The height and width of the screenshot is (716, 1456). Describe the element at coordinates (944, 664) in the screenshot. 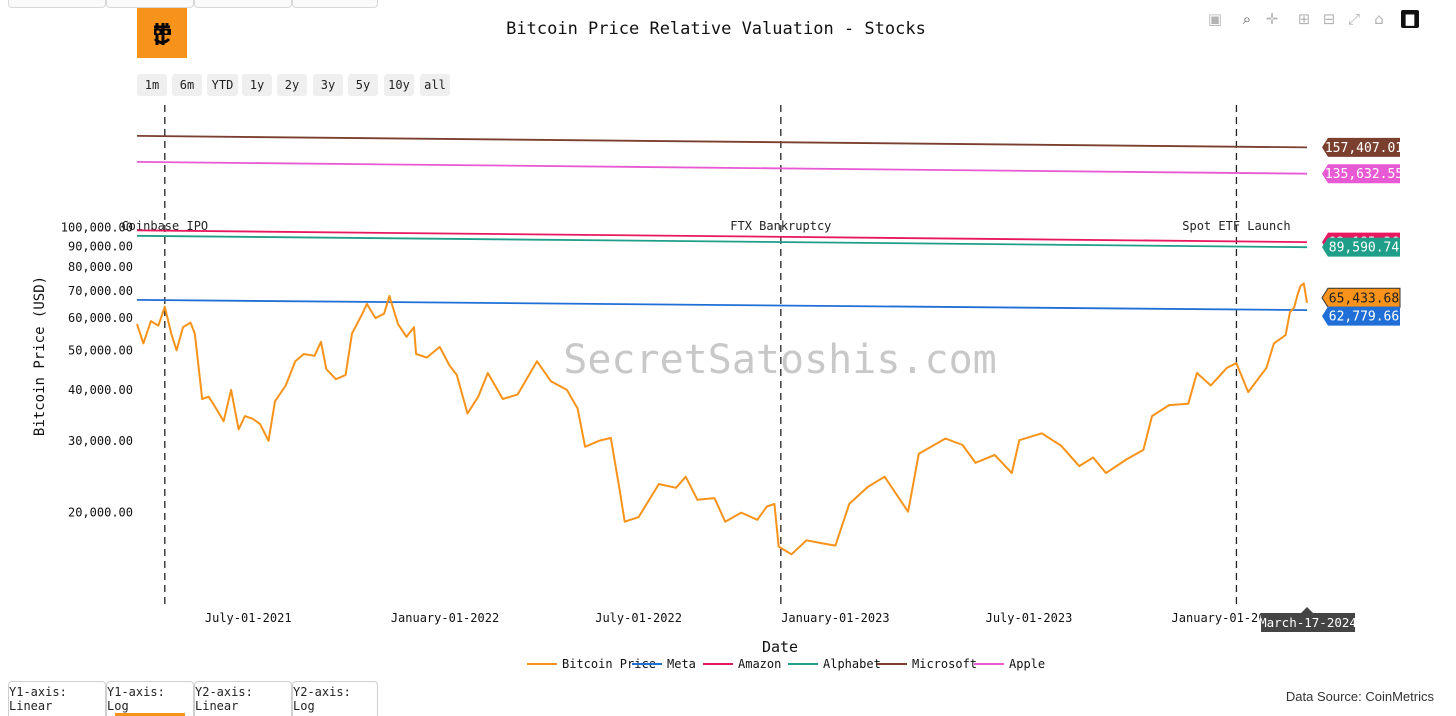

I see `legend-label: Microsoft` at that location.